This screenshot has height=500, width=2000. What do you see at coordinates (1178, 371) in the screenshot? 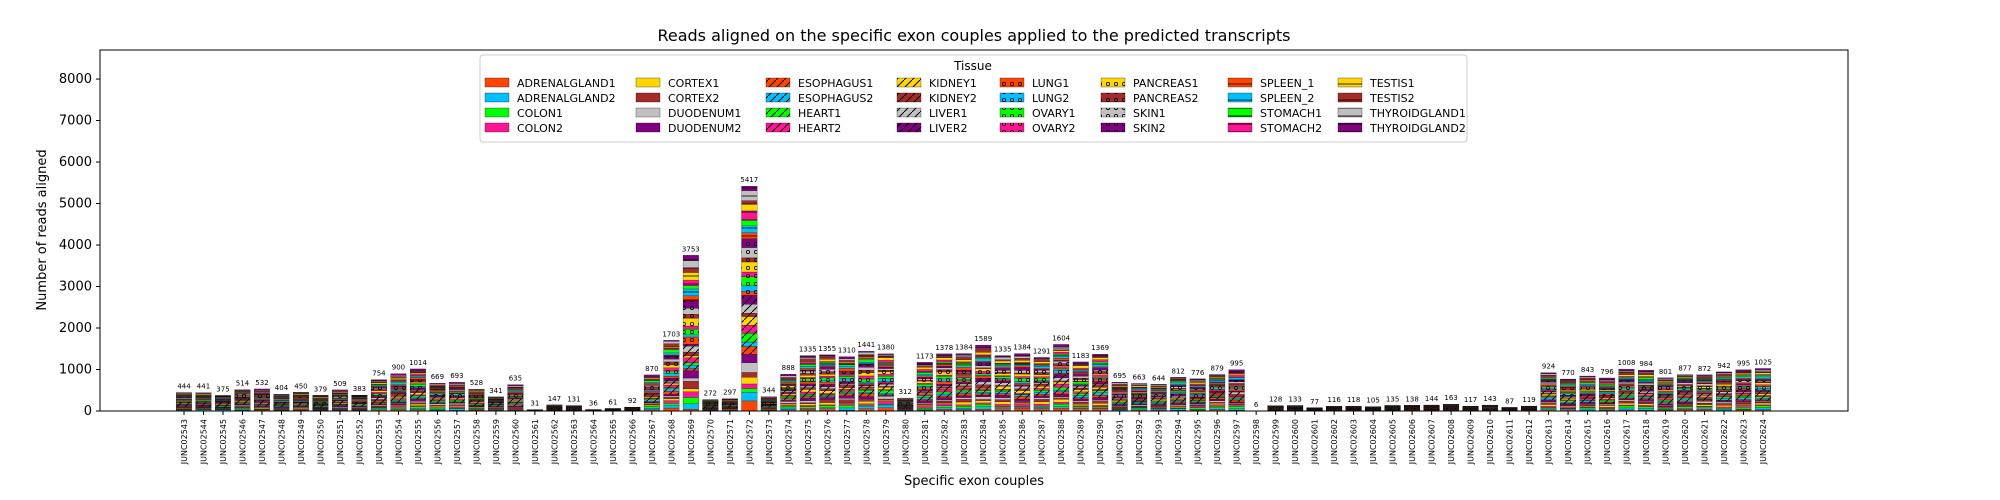
I see `bar-value-label: 812` at bounding box center [1178, 371].